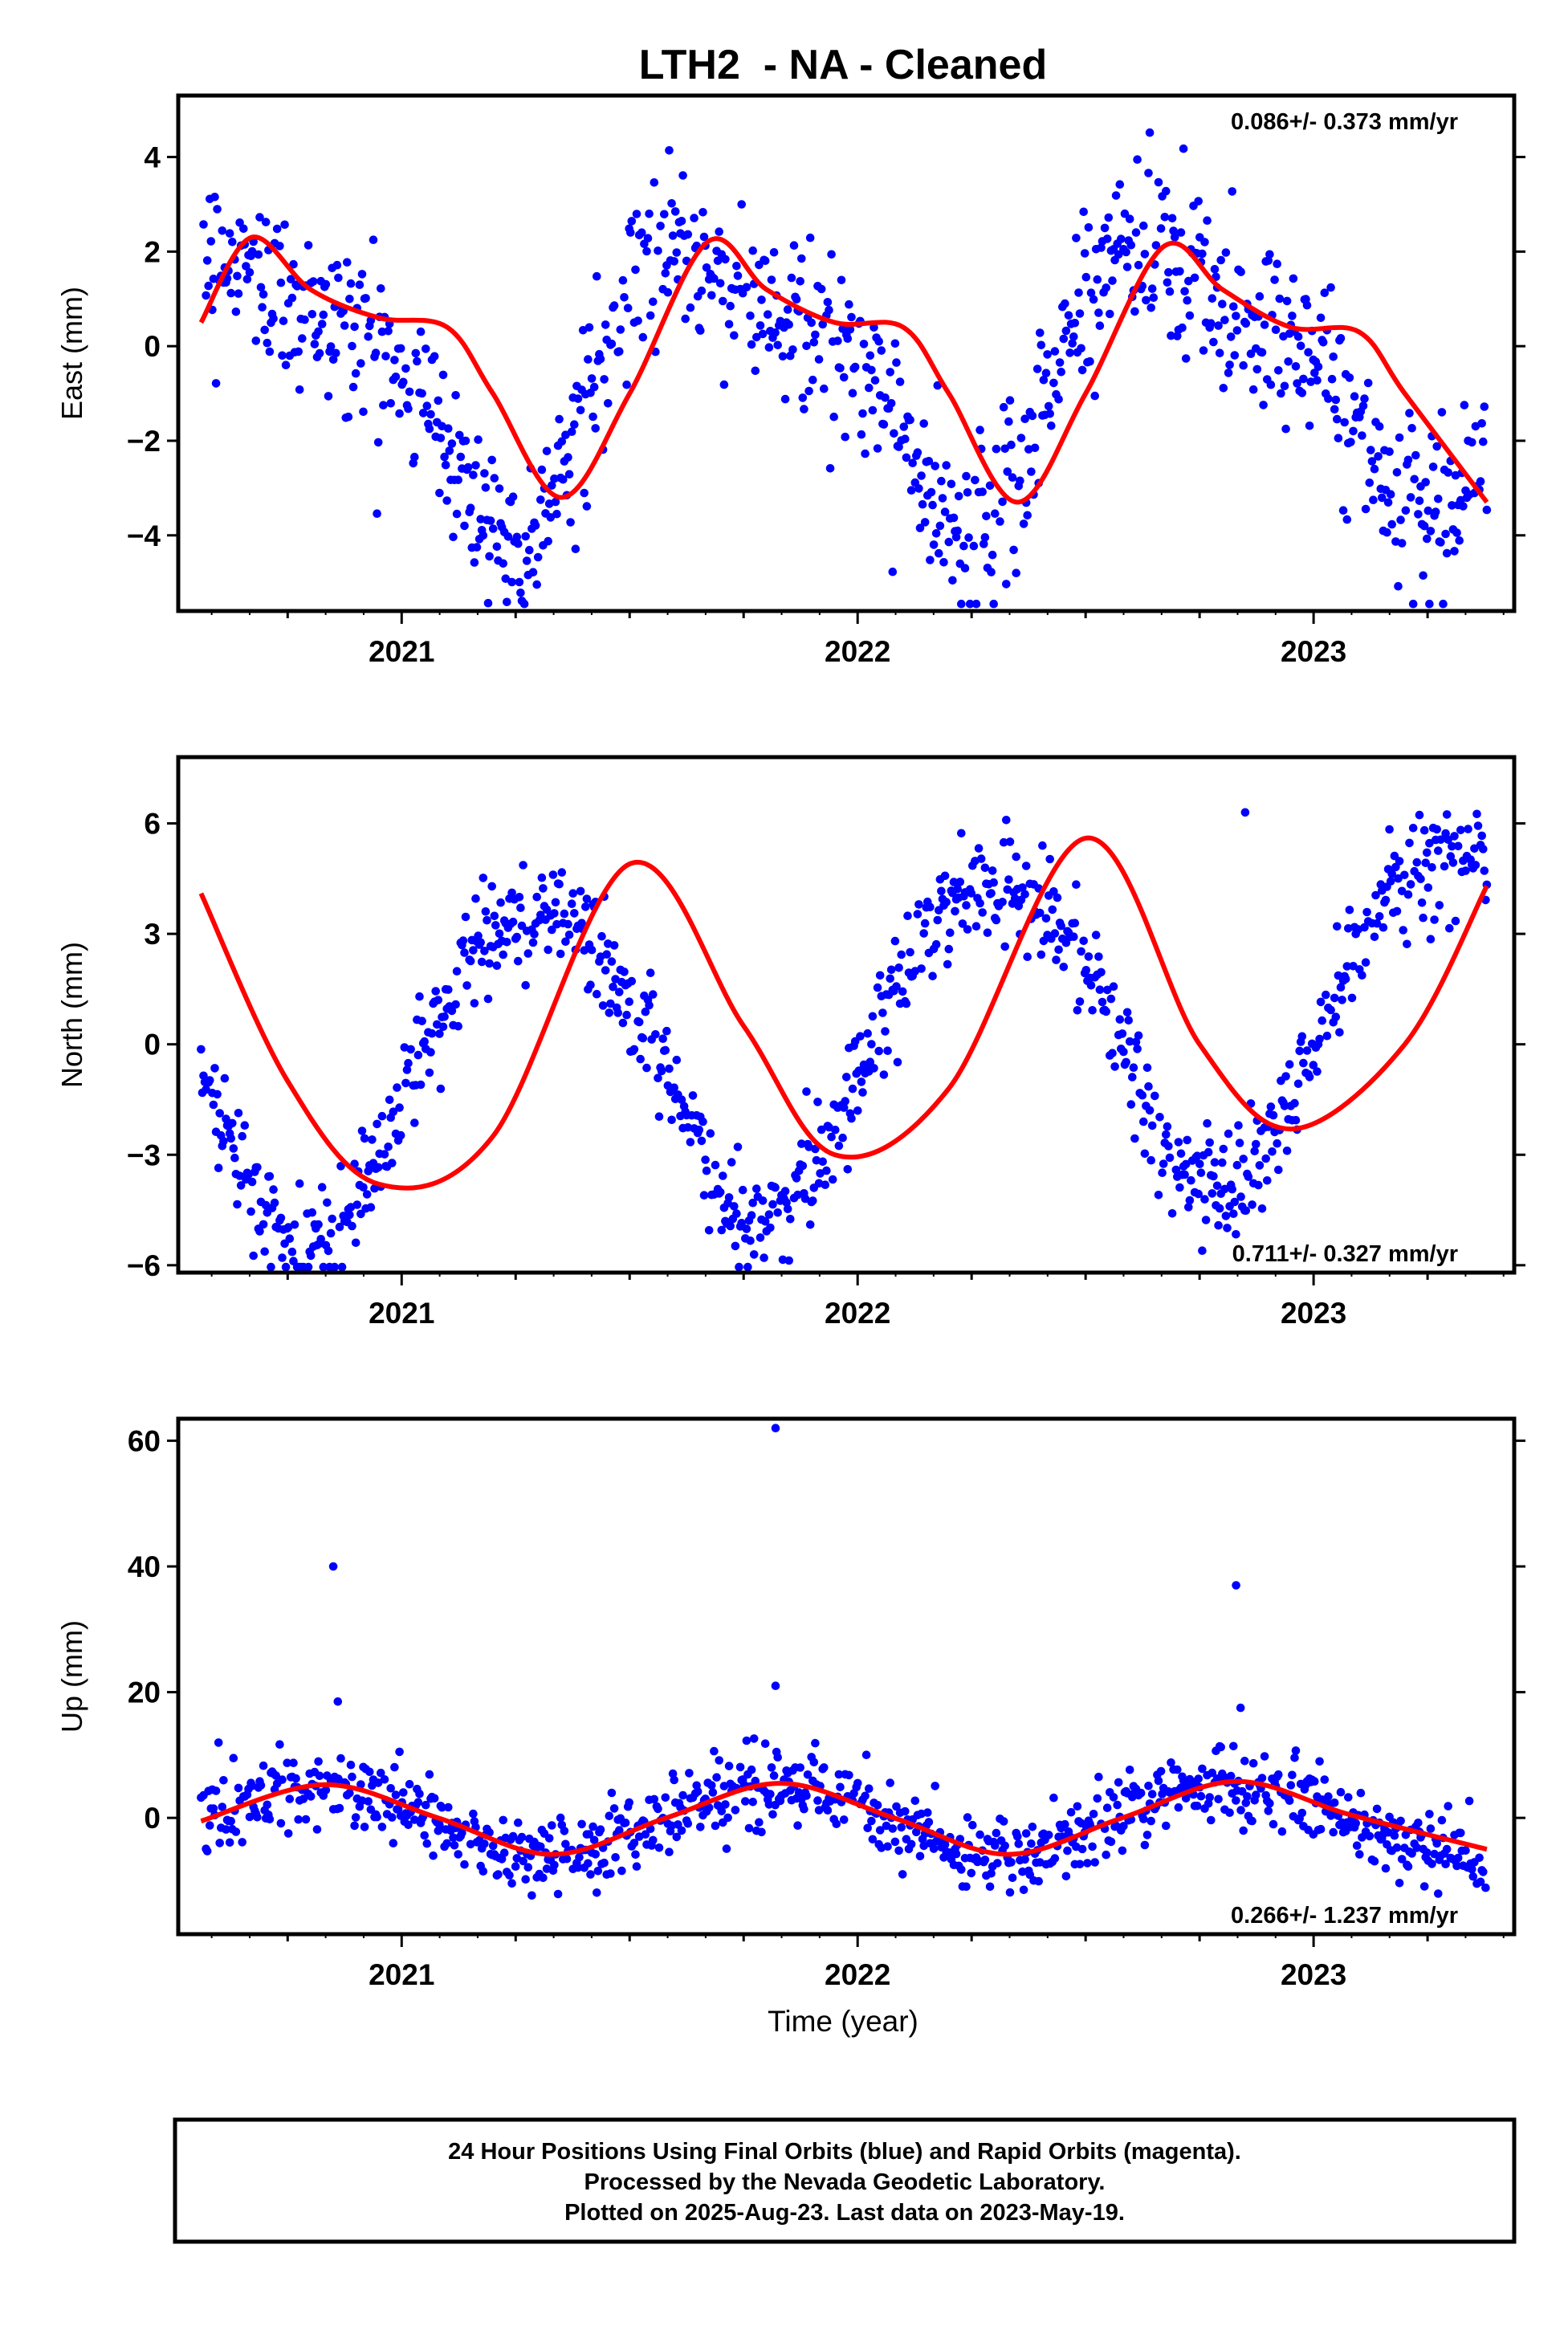 The width and height of the screenshot is (1568, 2330). What do you see at coordinates (144, 441) in the screenshot?
I see `east-y-tick-label: −2` at bounding box center [144, 441].